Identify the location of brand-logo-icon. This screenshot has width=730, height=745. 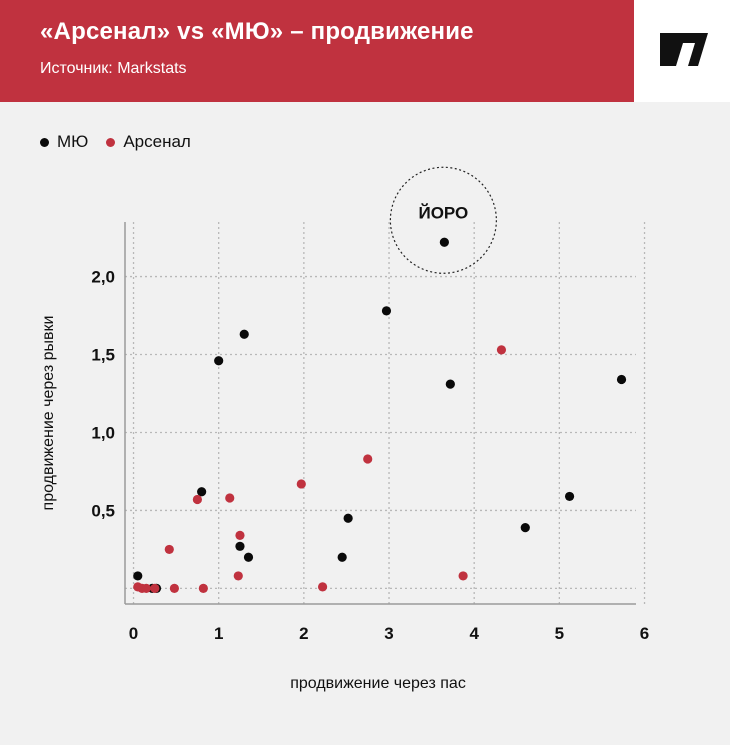
(684, 49).